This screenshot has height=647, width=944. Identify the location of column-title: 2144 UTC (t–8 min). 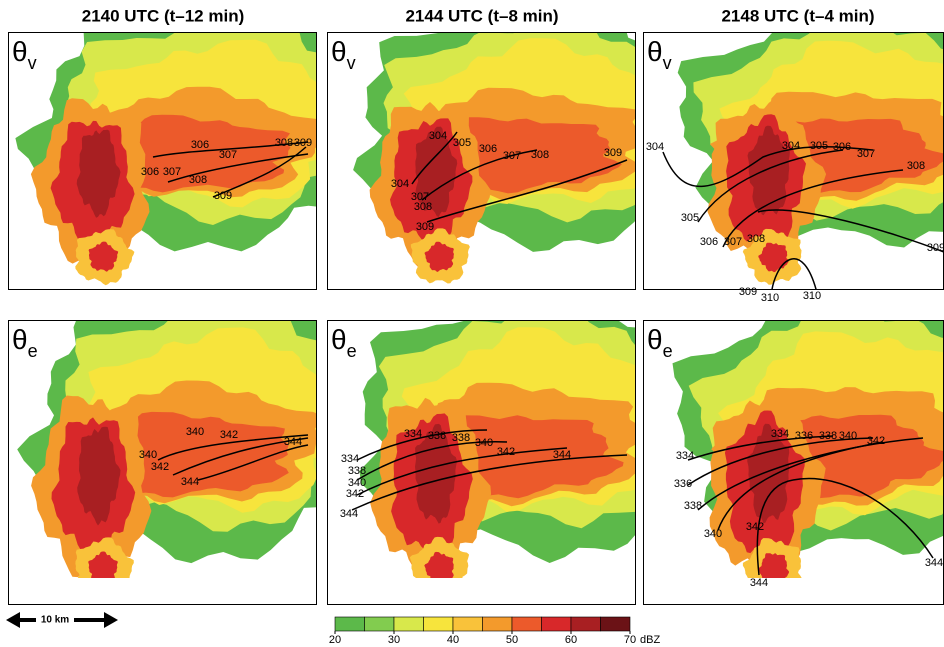
(481, 15).